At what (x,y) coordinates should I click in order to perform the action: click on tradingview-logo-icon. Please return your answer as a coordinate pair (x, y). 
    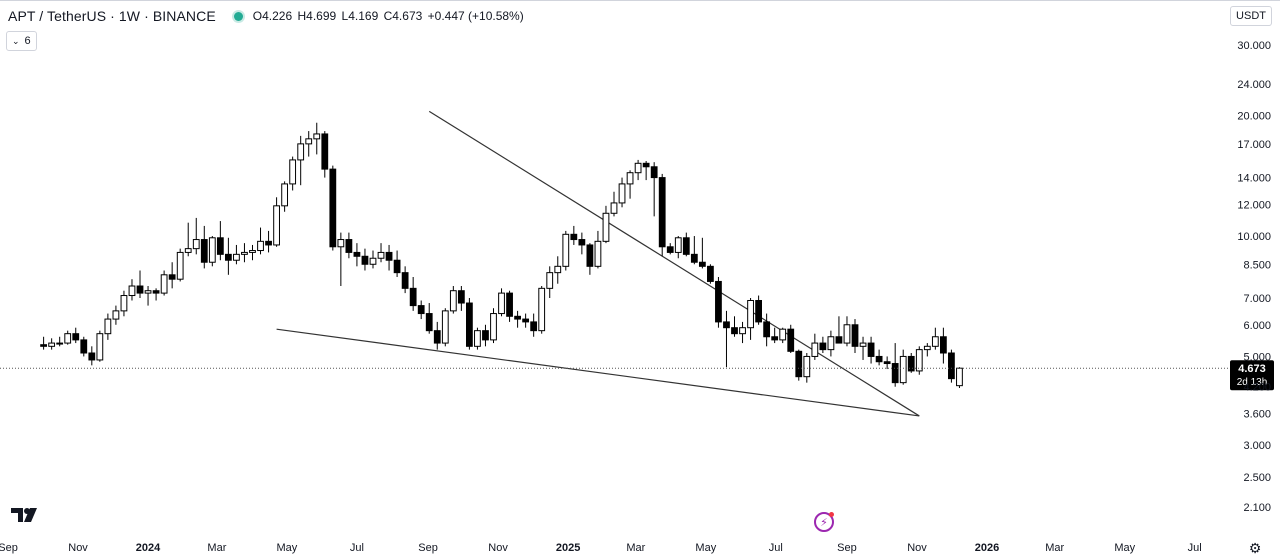
    Looking at the image, I should click on (26, 515).